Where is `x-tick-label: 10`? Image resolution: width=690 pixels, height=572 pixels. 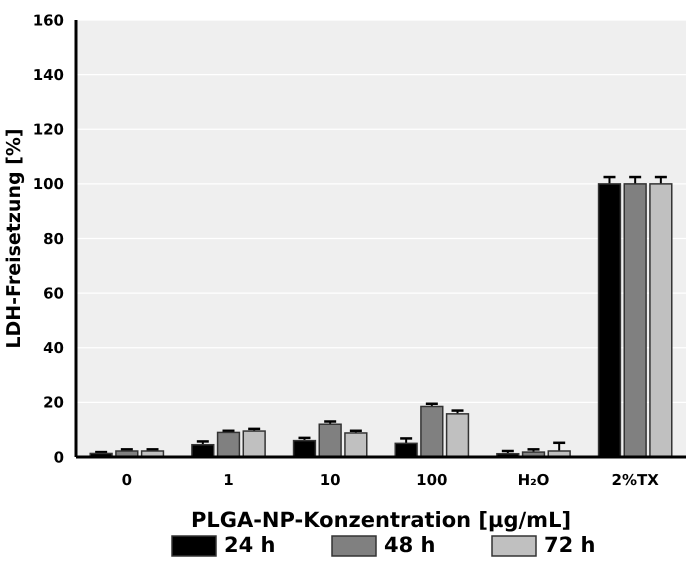 x-tick-label: 10 is located at coordinates (330, 480).